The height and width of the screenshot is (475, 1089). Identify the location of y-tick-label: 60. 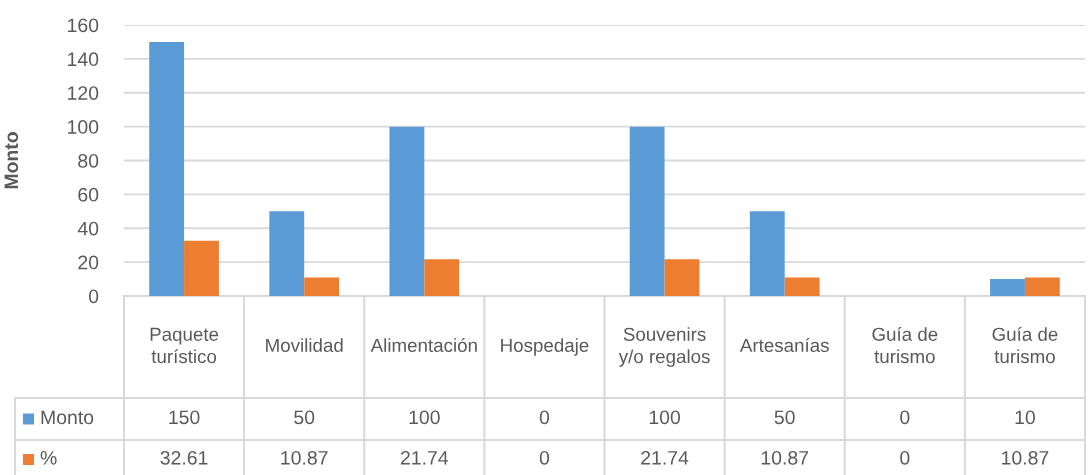
(88, 194).